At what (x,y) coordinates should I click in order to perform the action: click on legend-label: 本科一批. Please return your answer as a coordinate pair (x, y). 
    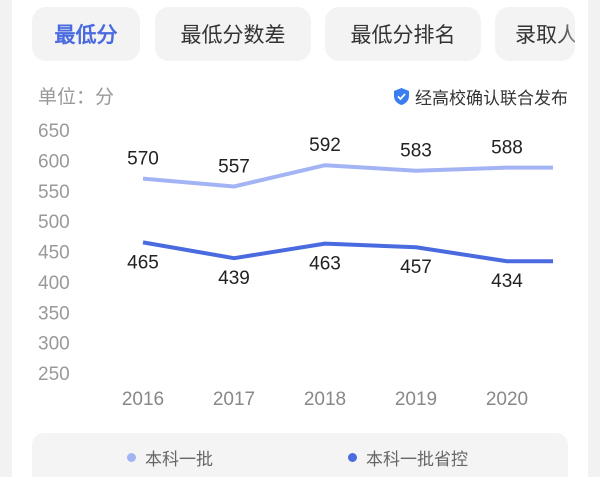
    Looking at the image, I should click on (179, 460).